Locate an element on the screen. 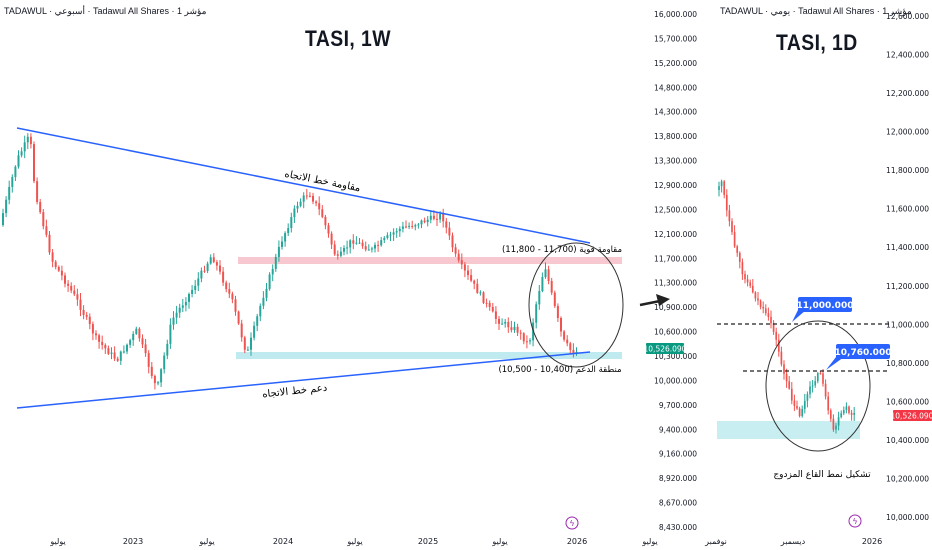 The image size is (932, 550). daily-y-label: 11,200.000 is located at coordinates (907, 286).